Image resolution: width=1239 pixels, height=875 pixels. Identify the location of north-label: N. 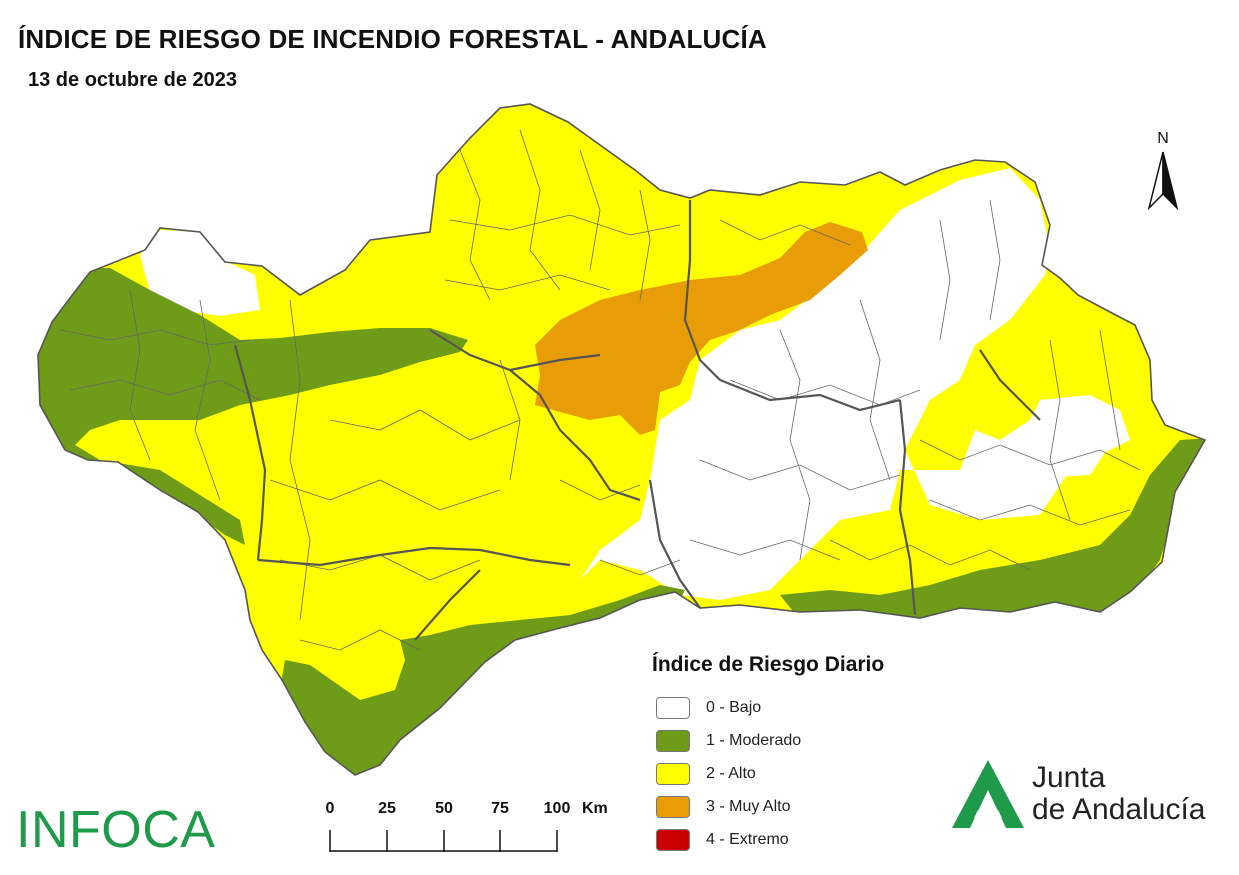
(1163, 138).